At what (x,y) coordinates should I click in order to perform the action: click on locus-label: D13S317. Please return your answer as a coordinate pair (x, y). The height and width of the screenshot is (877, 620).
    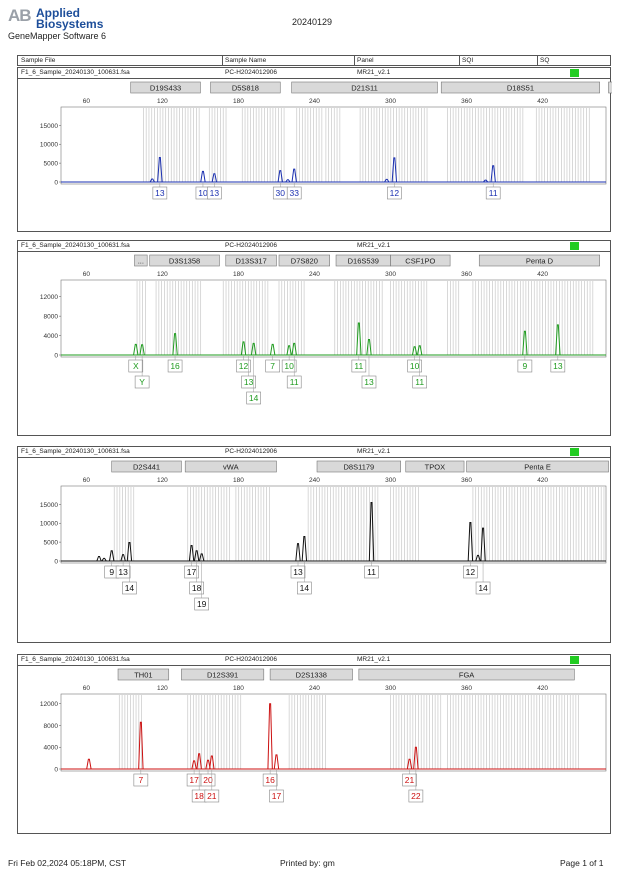
    Looking at the image, I should click on (250, 261).